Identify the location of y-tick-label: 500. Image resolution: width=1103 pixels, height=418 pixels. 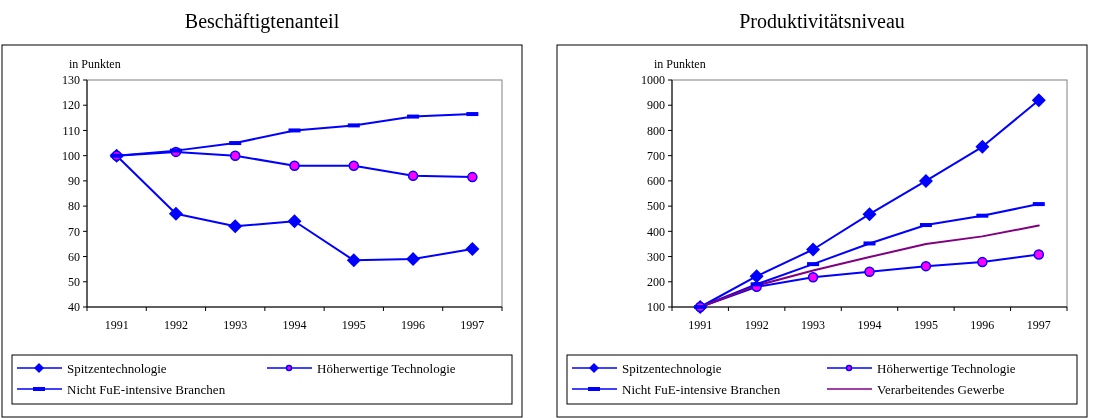
(656, 206).